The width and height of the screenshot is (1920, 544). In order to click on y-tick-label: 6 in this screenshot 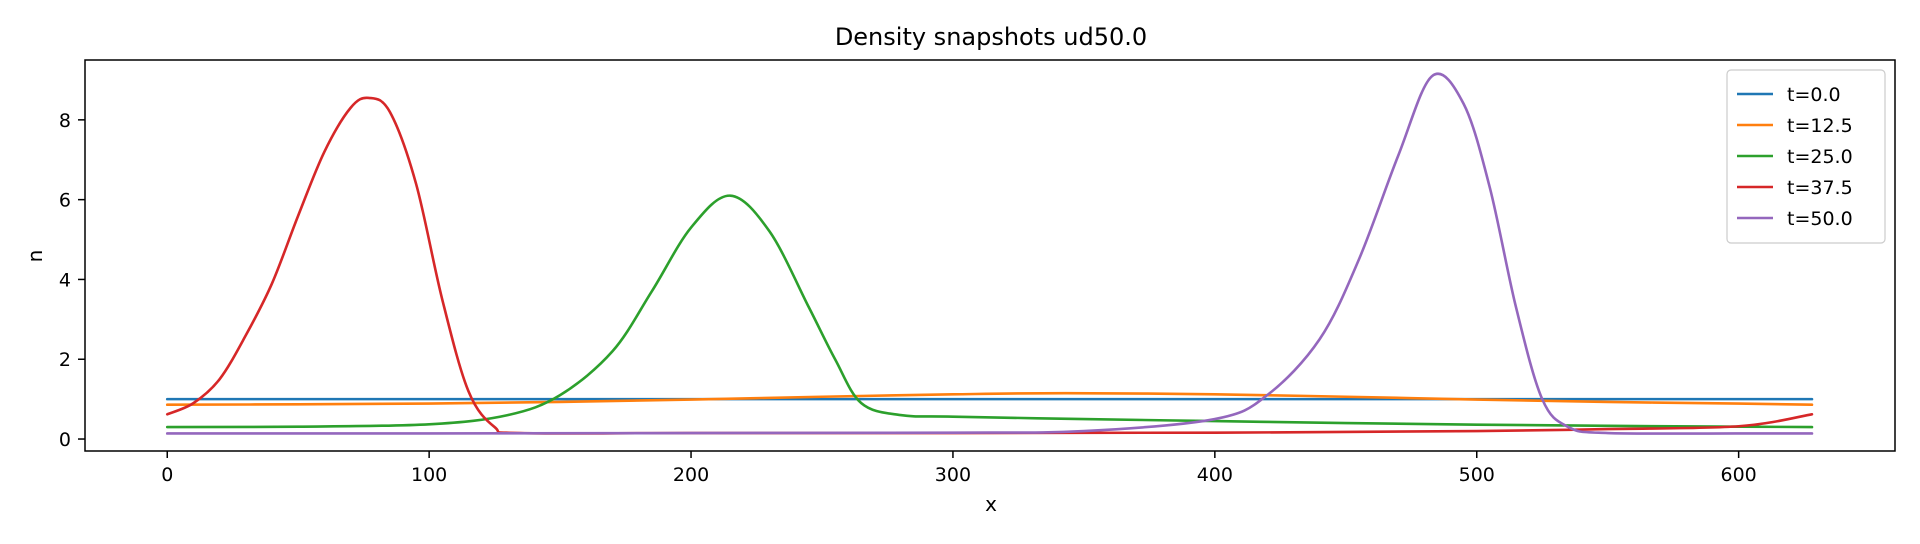, I will do `click(65, 201)`.